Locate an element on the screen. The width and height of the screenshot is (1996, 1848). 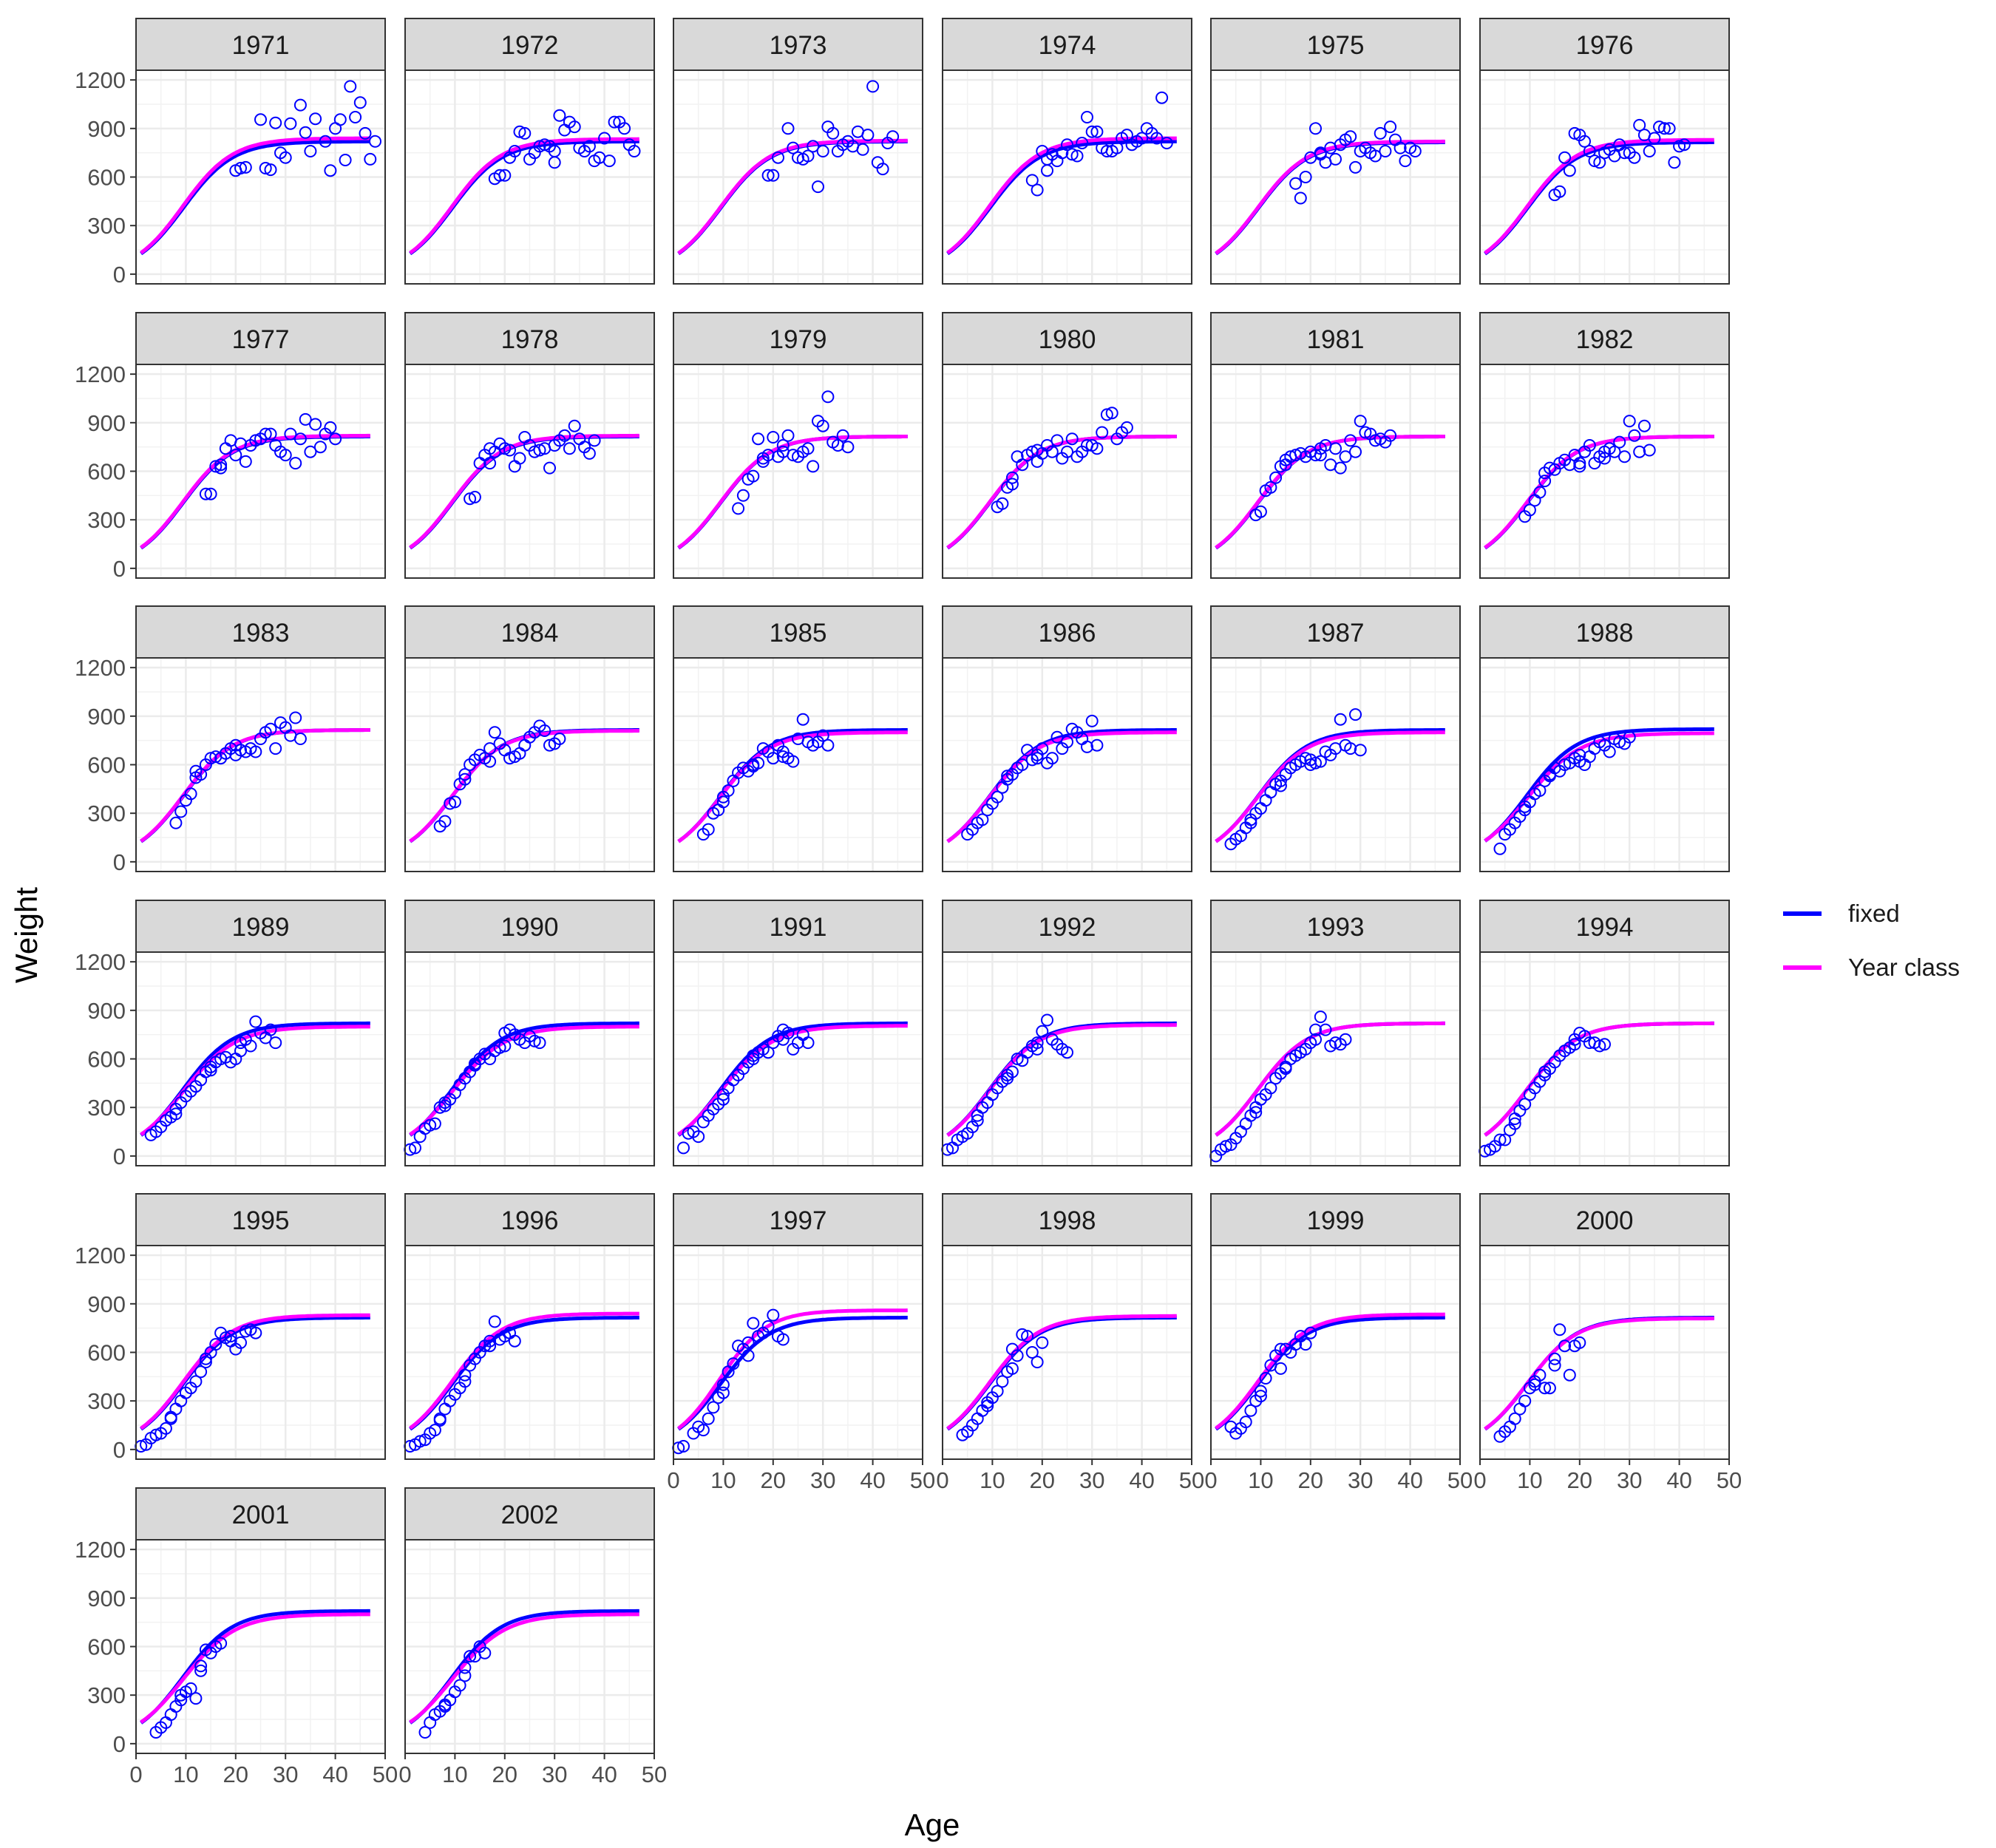
facet-strip-label: 1987 is located at coordinates (1336, 633).